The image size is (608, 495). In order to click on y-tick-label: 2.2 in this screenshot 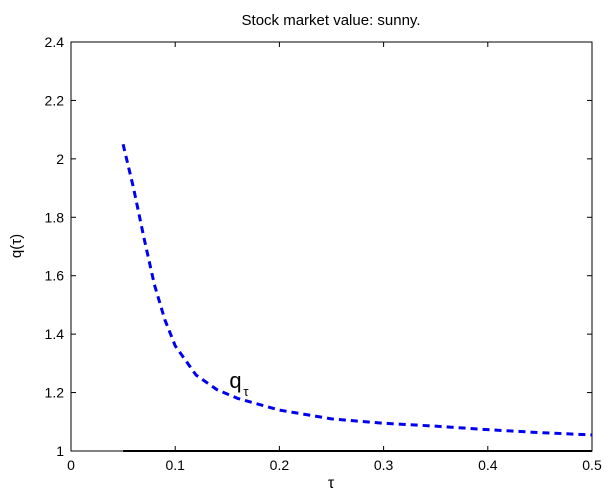, I will do `click(55, 100)`.